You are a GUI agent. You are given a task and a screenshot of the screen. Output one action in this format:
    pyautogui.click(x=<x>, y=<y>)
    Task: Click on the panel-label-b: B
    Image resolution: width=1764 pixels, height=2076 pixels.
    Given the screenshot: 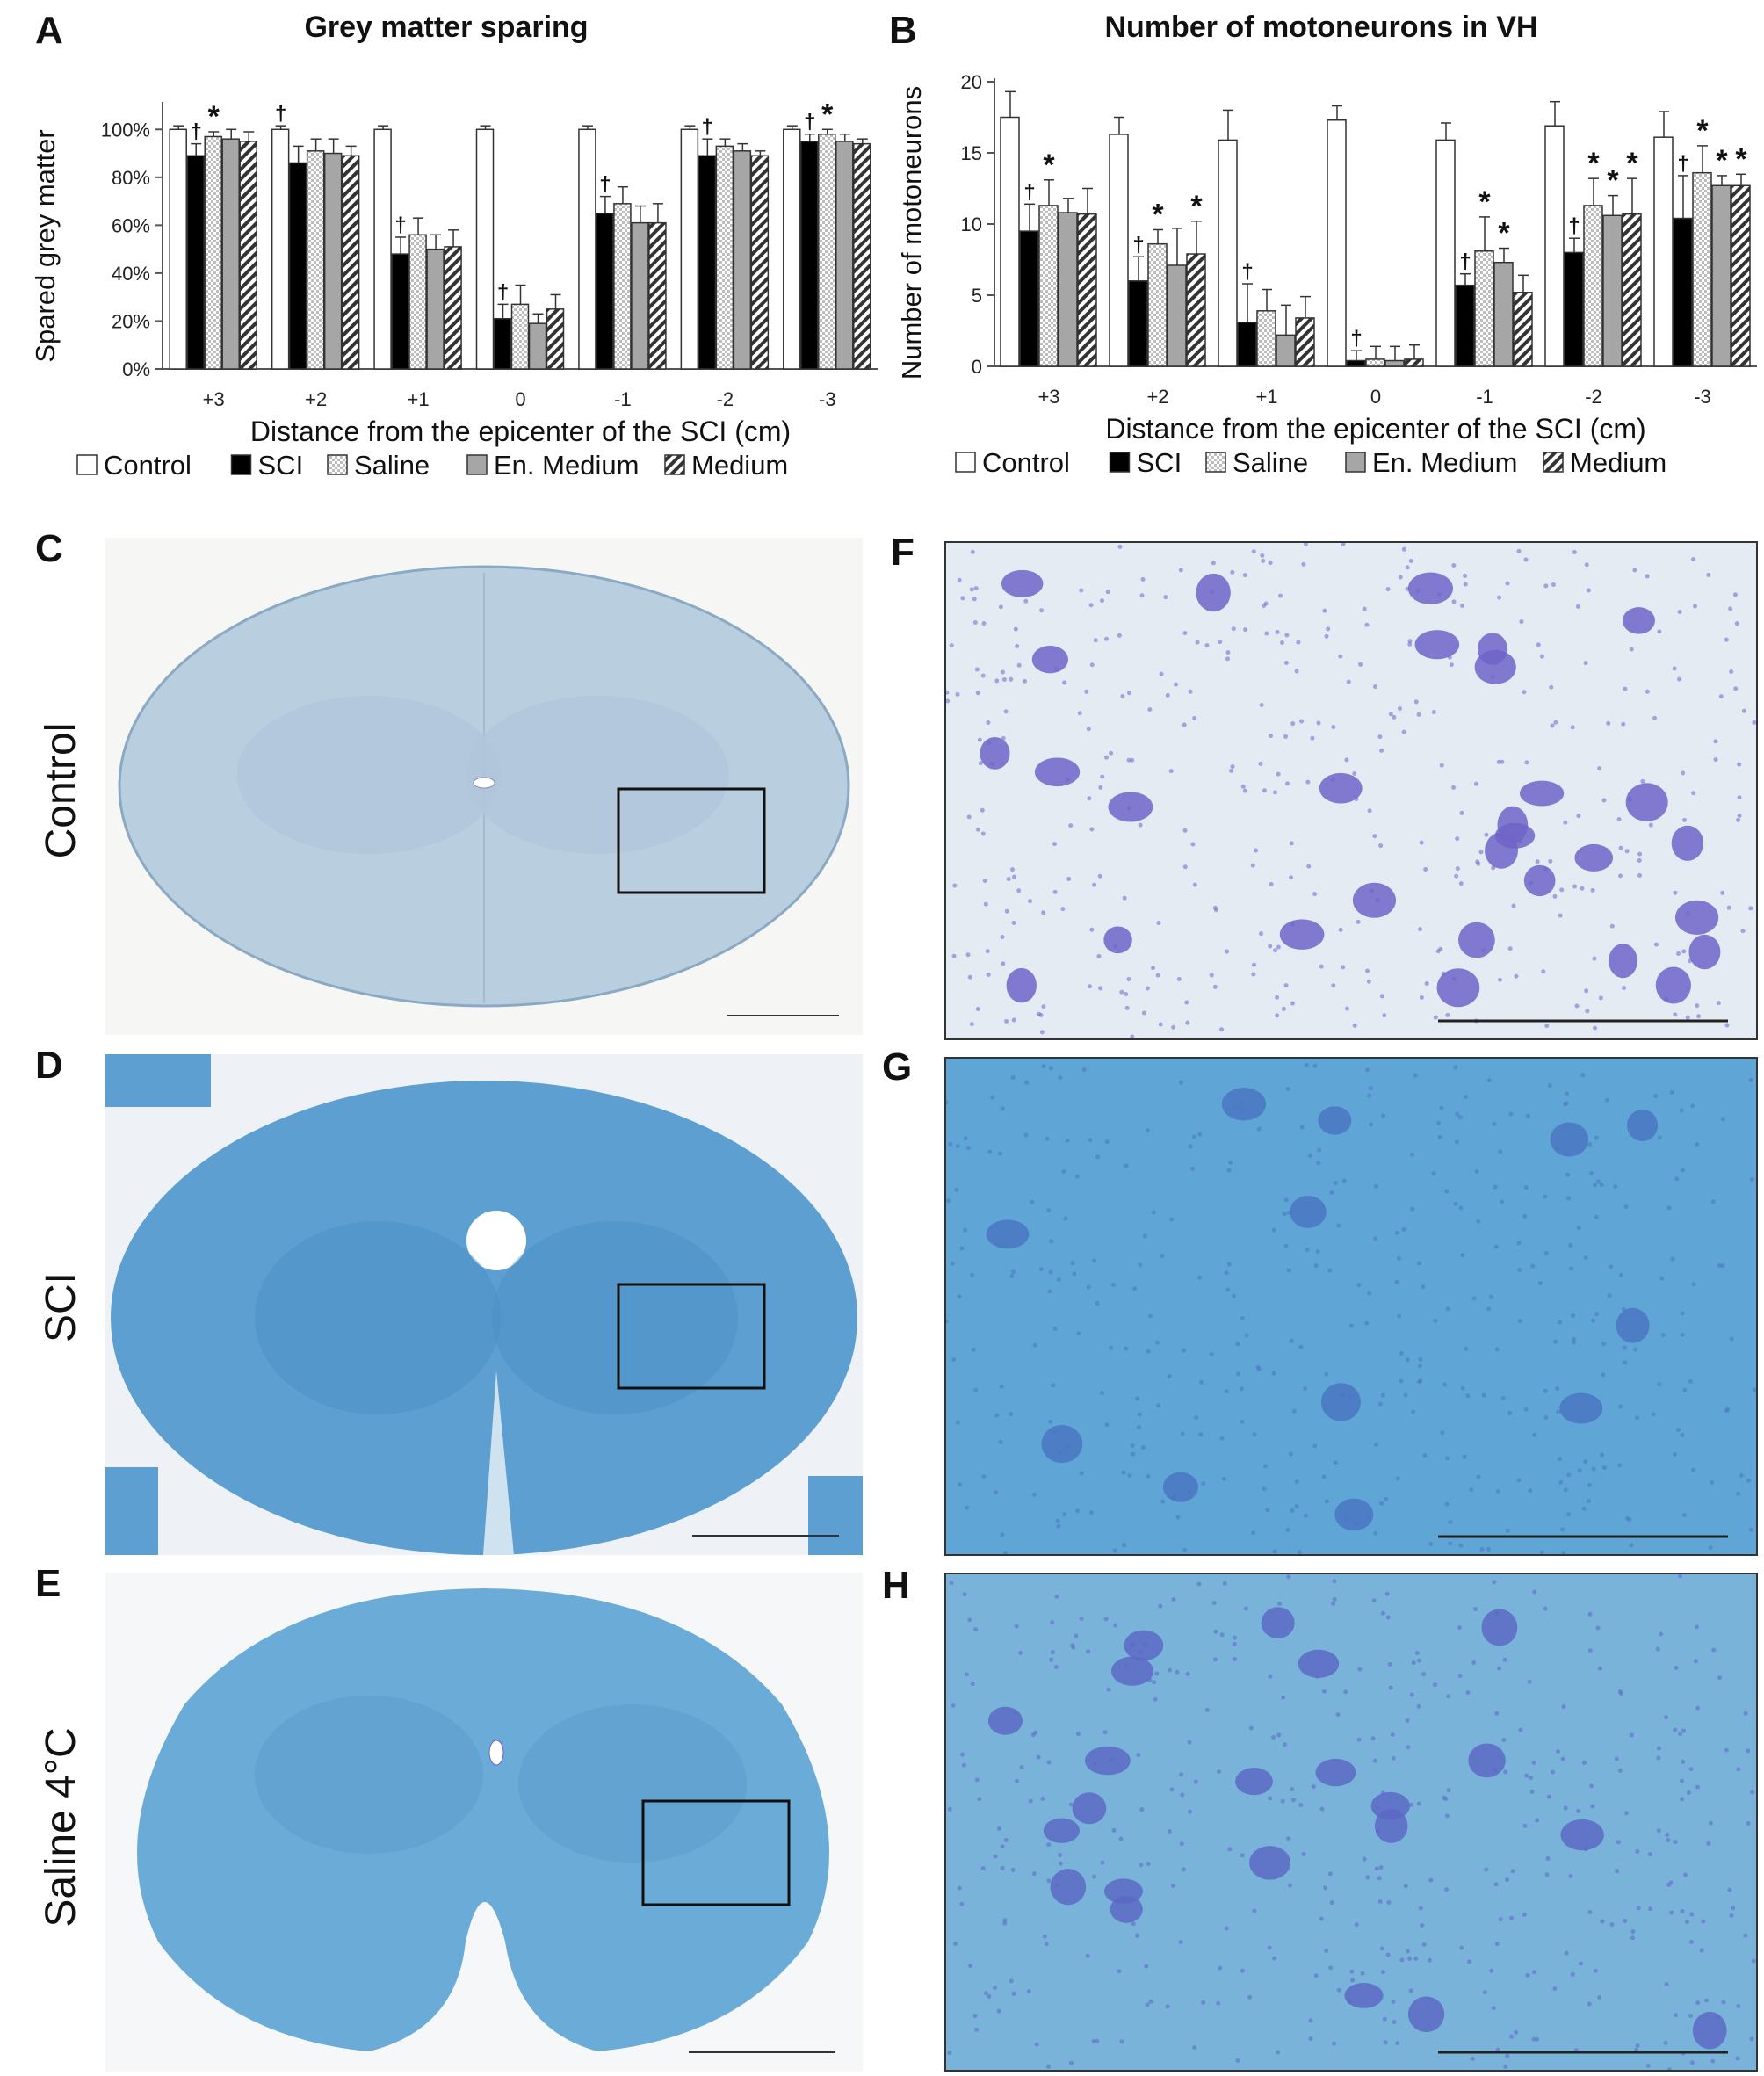 What is the action you would take?
    pyautogui.click(x=903, y=31)
    